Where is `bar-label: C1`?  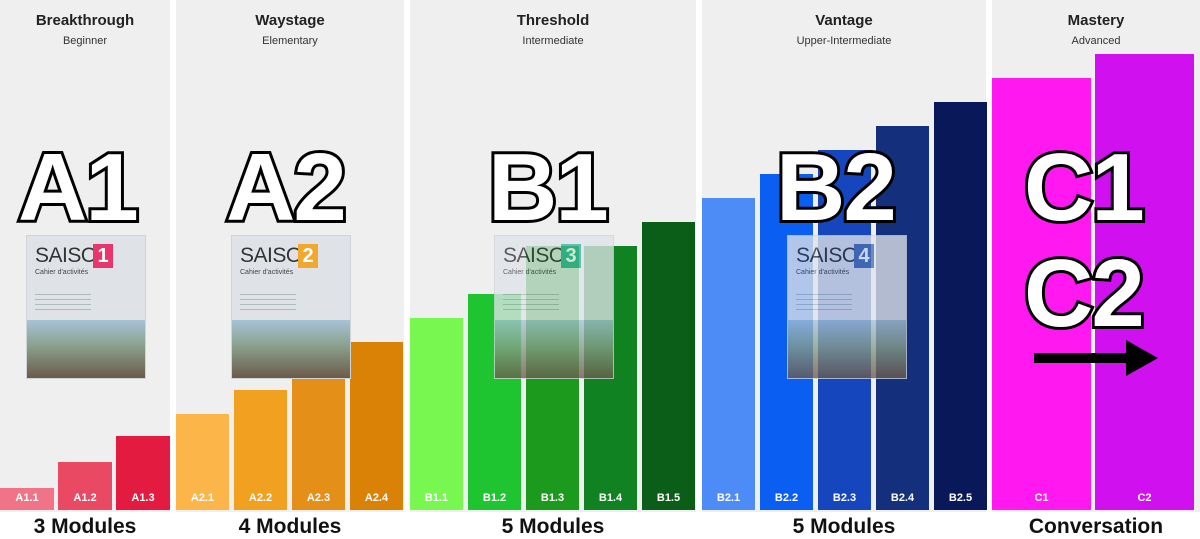 bar-label: C1 is located at coordinates (1041, 498).